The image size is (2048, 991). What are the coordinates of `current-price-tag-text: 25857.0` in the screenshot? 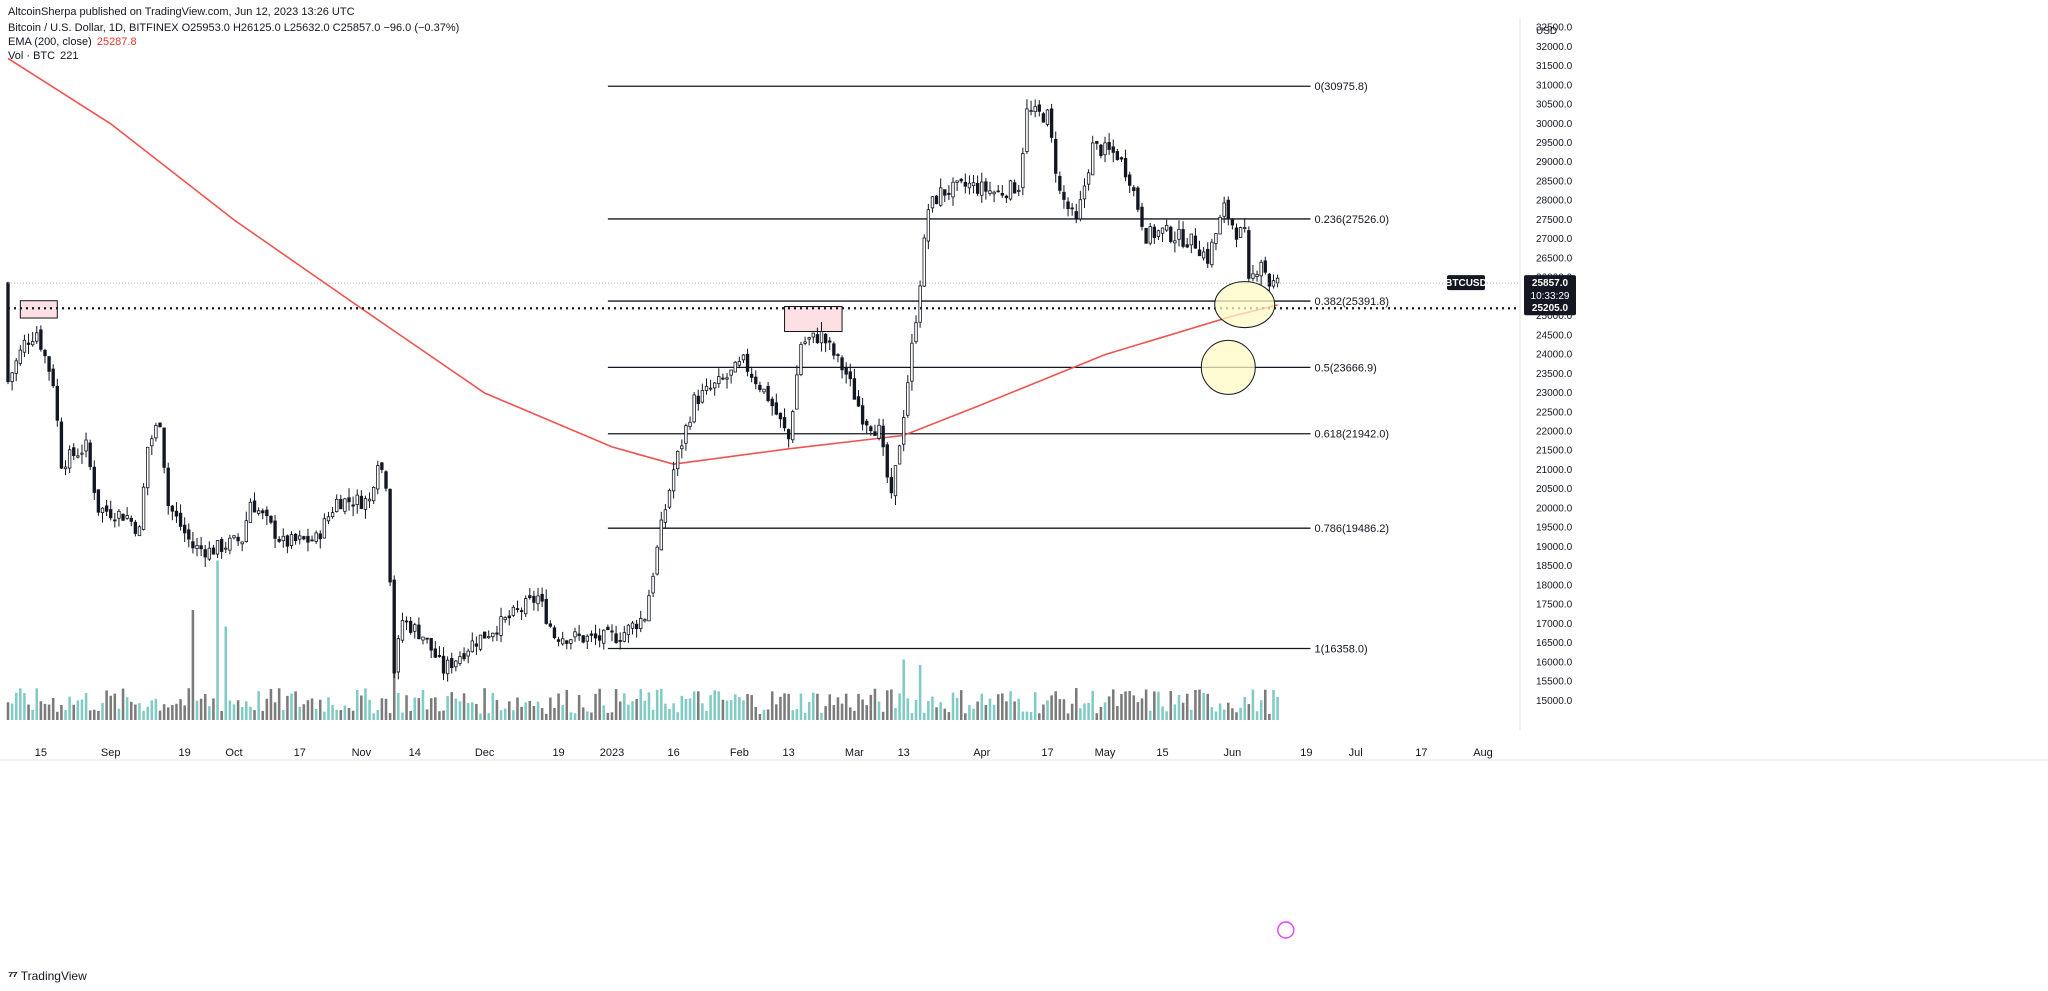 It's located at (1550, 283).